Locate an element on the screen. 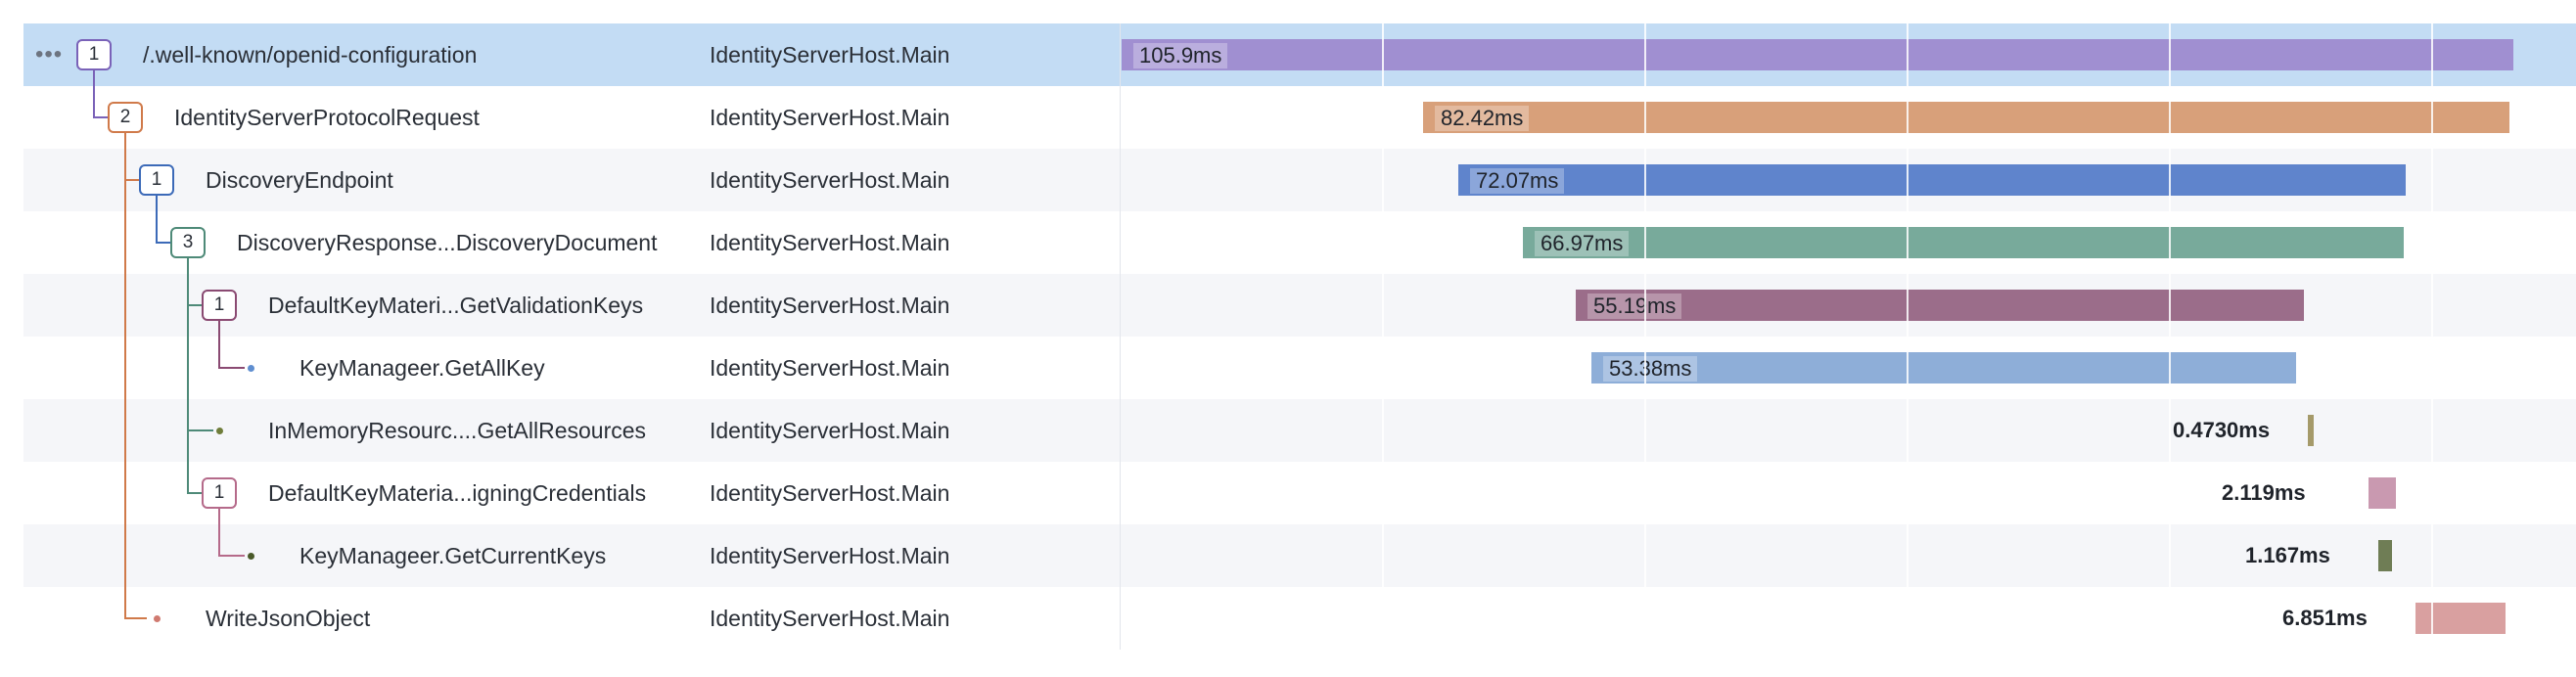 The height and width of the screenshot is (677, 2576). span-name: DiscoveryEndpoint is located at coordinates (300, 180).